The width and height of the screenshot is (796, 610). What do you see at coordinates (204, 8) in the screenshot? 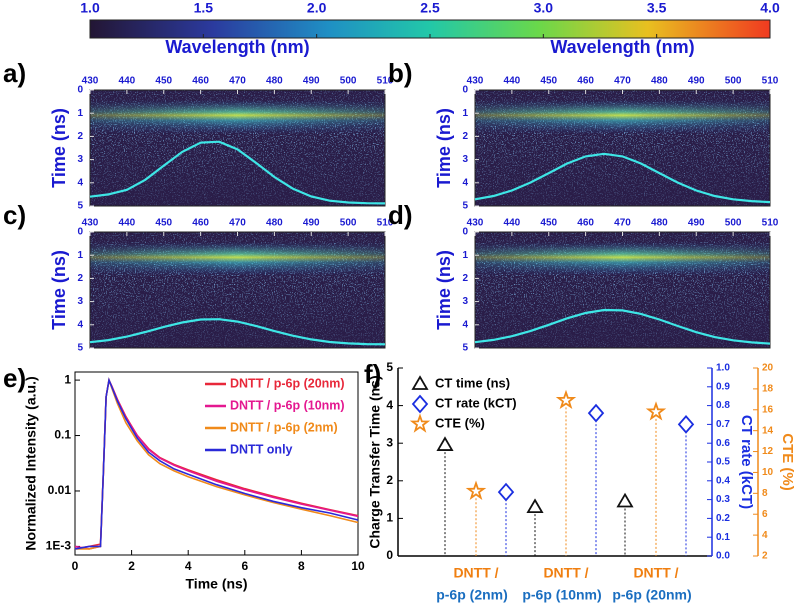
I see `colorbar-tick-label: 1.5` at bounding box center [204, 8].